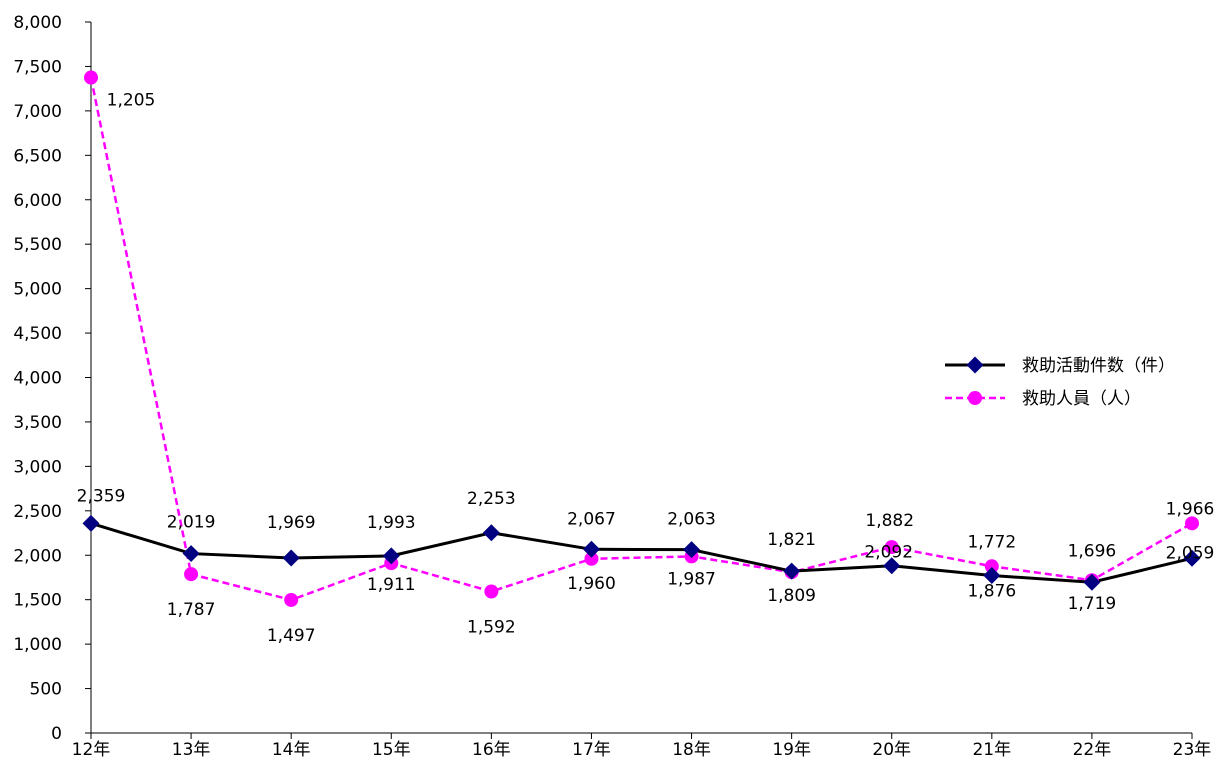  What do you see at coordinates (291, 750) in the screenshot?
I see `x-tick-label: 14年` at bounding box center [291, 750].